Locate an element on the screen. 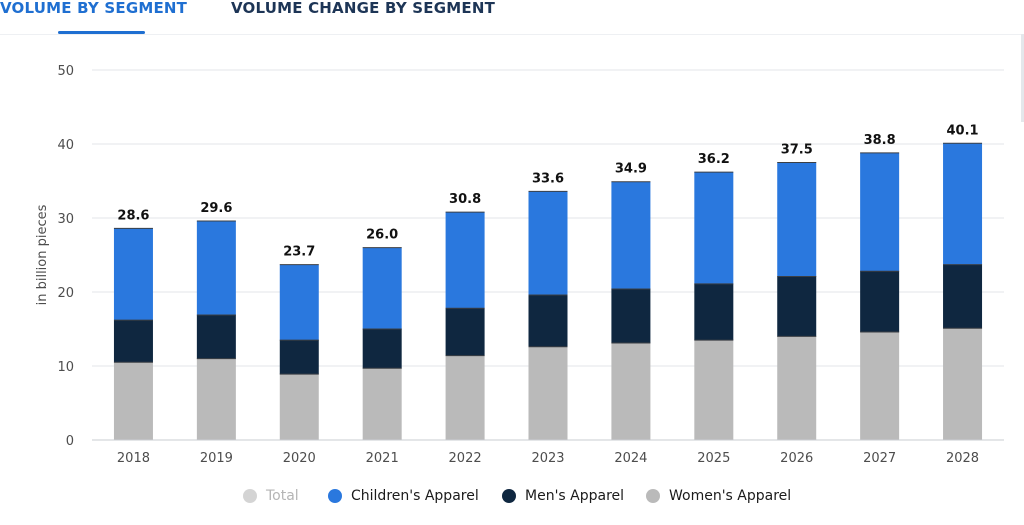 The width and height of the screenshot is (1024, 525). x-tick-label: 2019 is located at coordinates (216, 458).